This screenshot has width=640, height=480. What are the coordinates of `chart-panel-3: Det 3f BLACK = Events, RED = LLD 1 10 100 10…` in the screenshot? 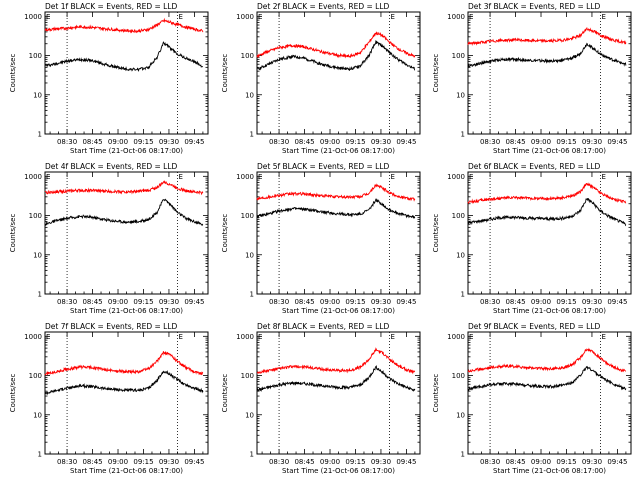 It's located at (532, 78).